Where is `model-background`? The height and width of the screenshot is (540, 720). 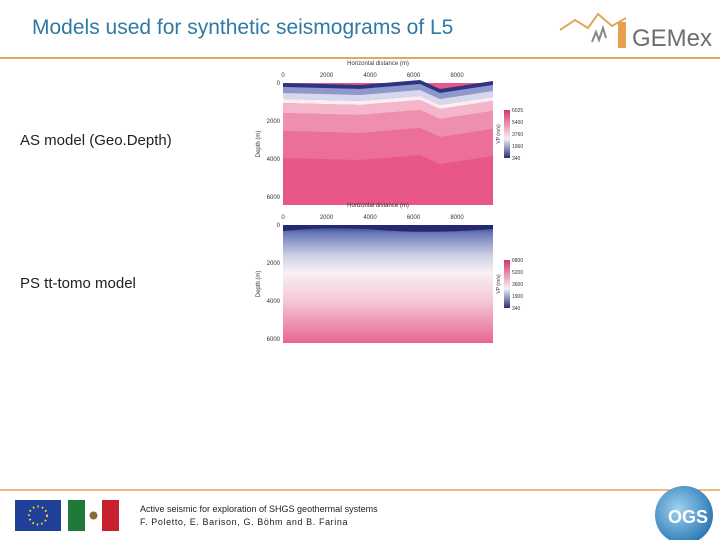
model-background is located at coordinates (388, 284).